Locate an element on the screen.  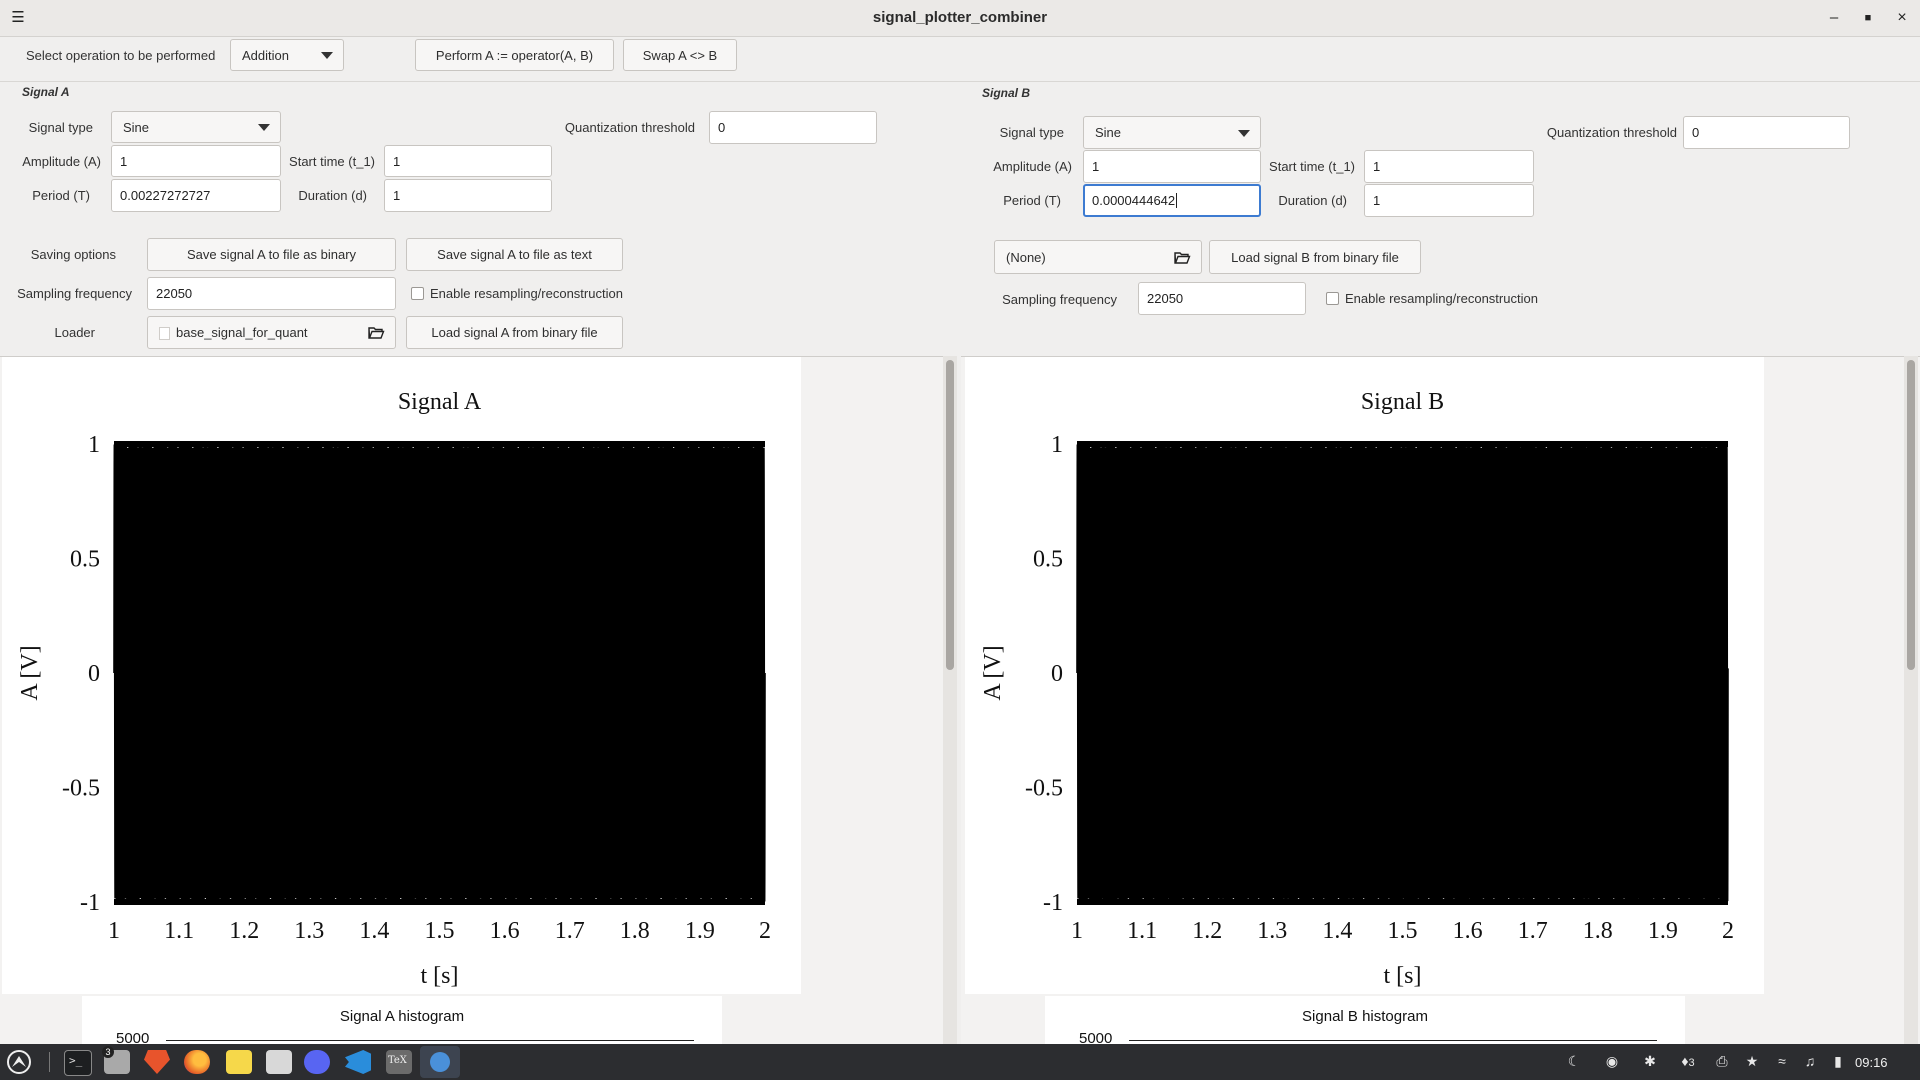
signal-b-y-tick-label: -1 is located at coordinates (1053, 903).